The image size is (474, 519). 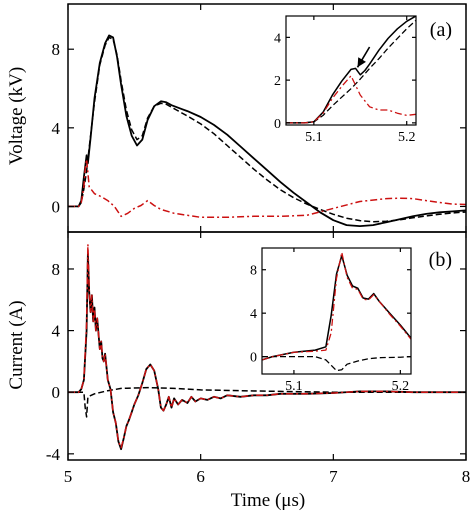 I want to click on panel-a-inset-frame, so click(x=351, y=70).